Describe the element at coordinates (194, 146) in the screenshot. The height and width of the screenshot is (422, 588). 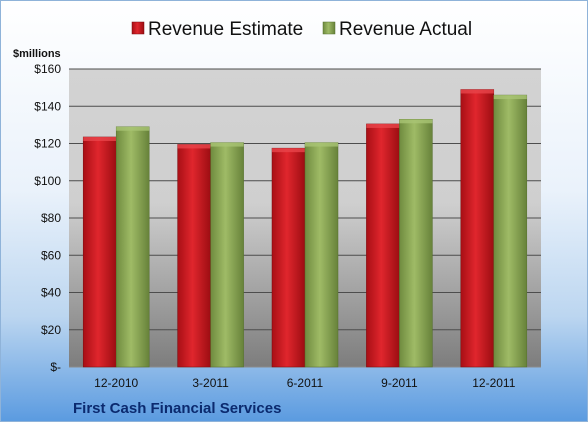
I see `bar-cap-estimate-3-2011` at that location.